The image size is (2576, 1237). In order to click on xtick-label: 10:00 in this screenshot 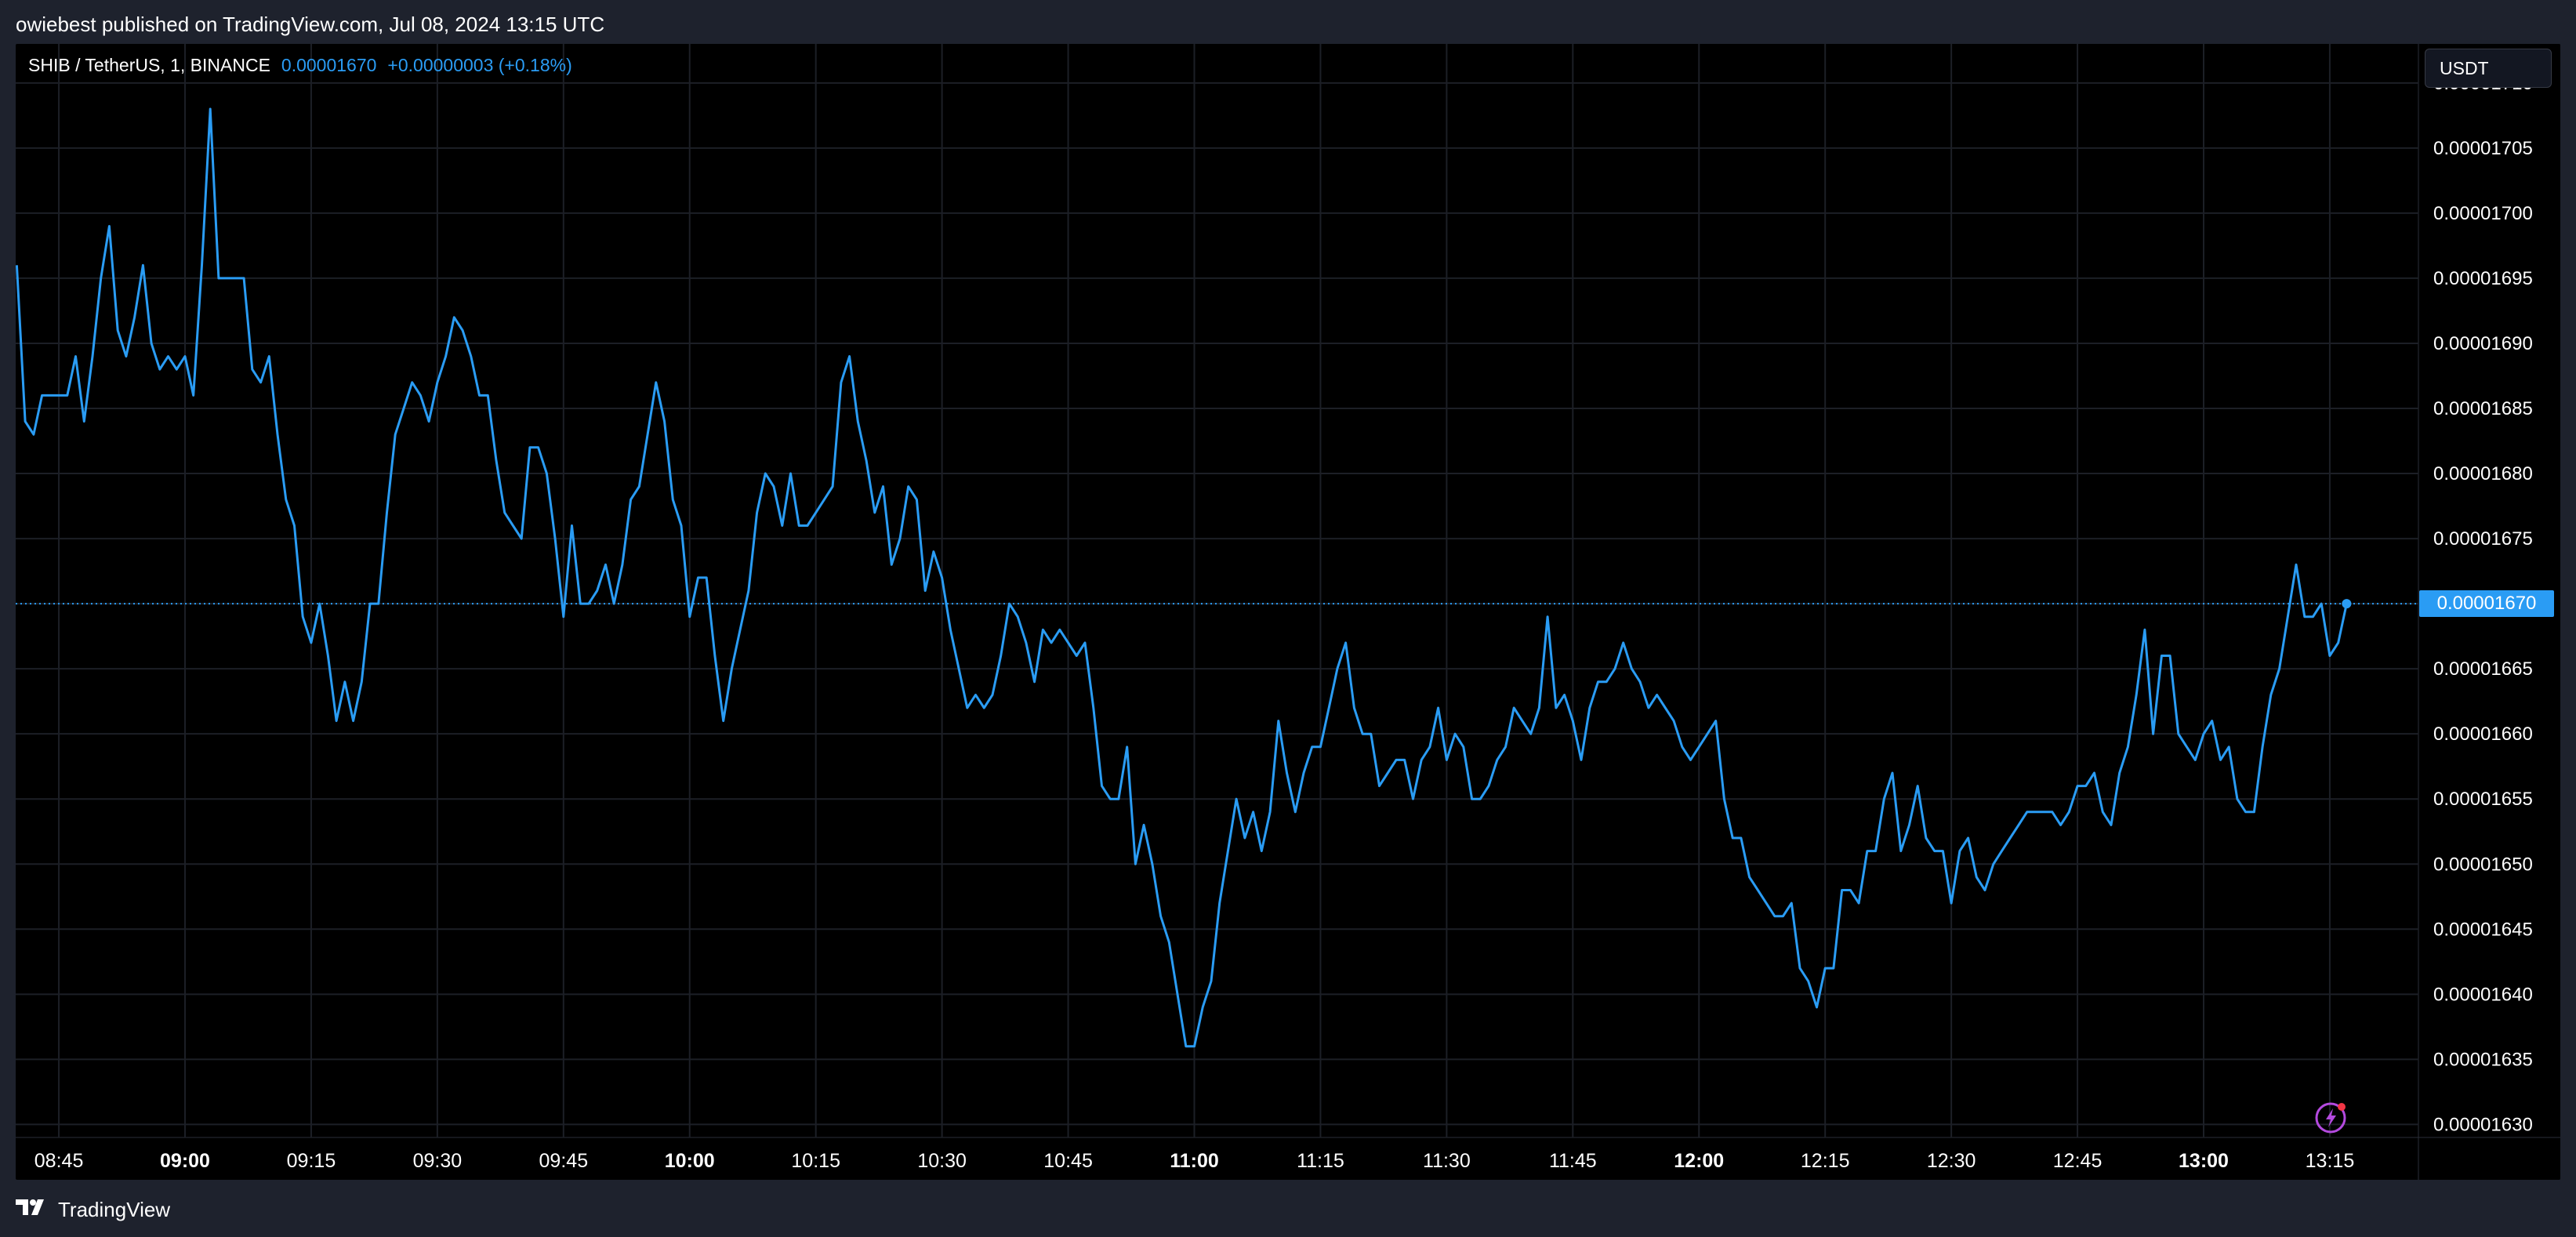, I will do `click(690, 1161)`.